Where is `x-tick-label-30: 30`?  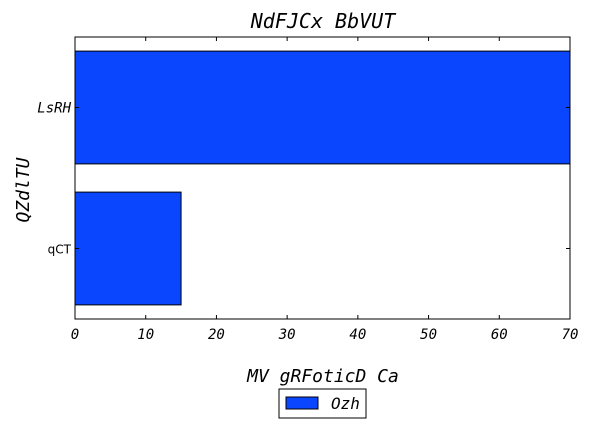
x-tick-label-30: 30 is located at coordinates (287, 335).